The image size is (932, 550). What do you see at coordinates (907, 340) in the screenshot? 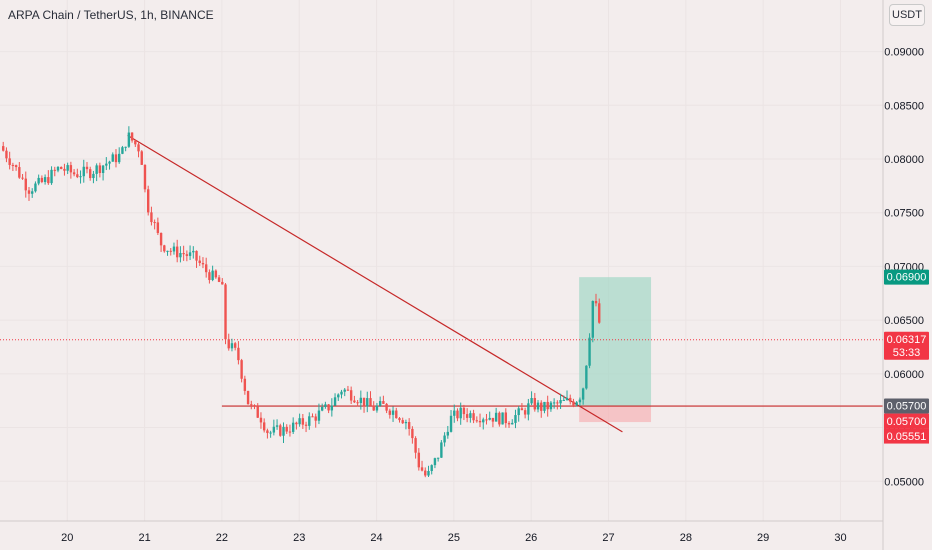
I see `current-price-tag: 0.06317` at bounding box center [907, 340].